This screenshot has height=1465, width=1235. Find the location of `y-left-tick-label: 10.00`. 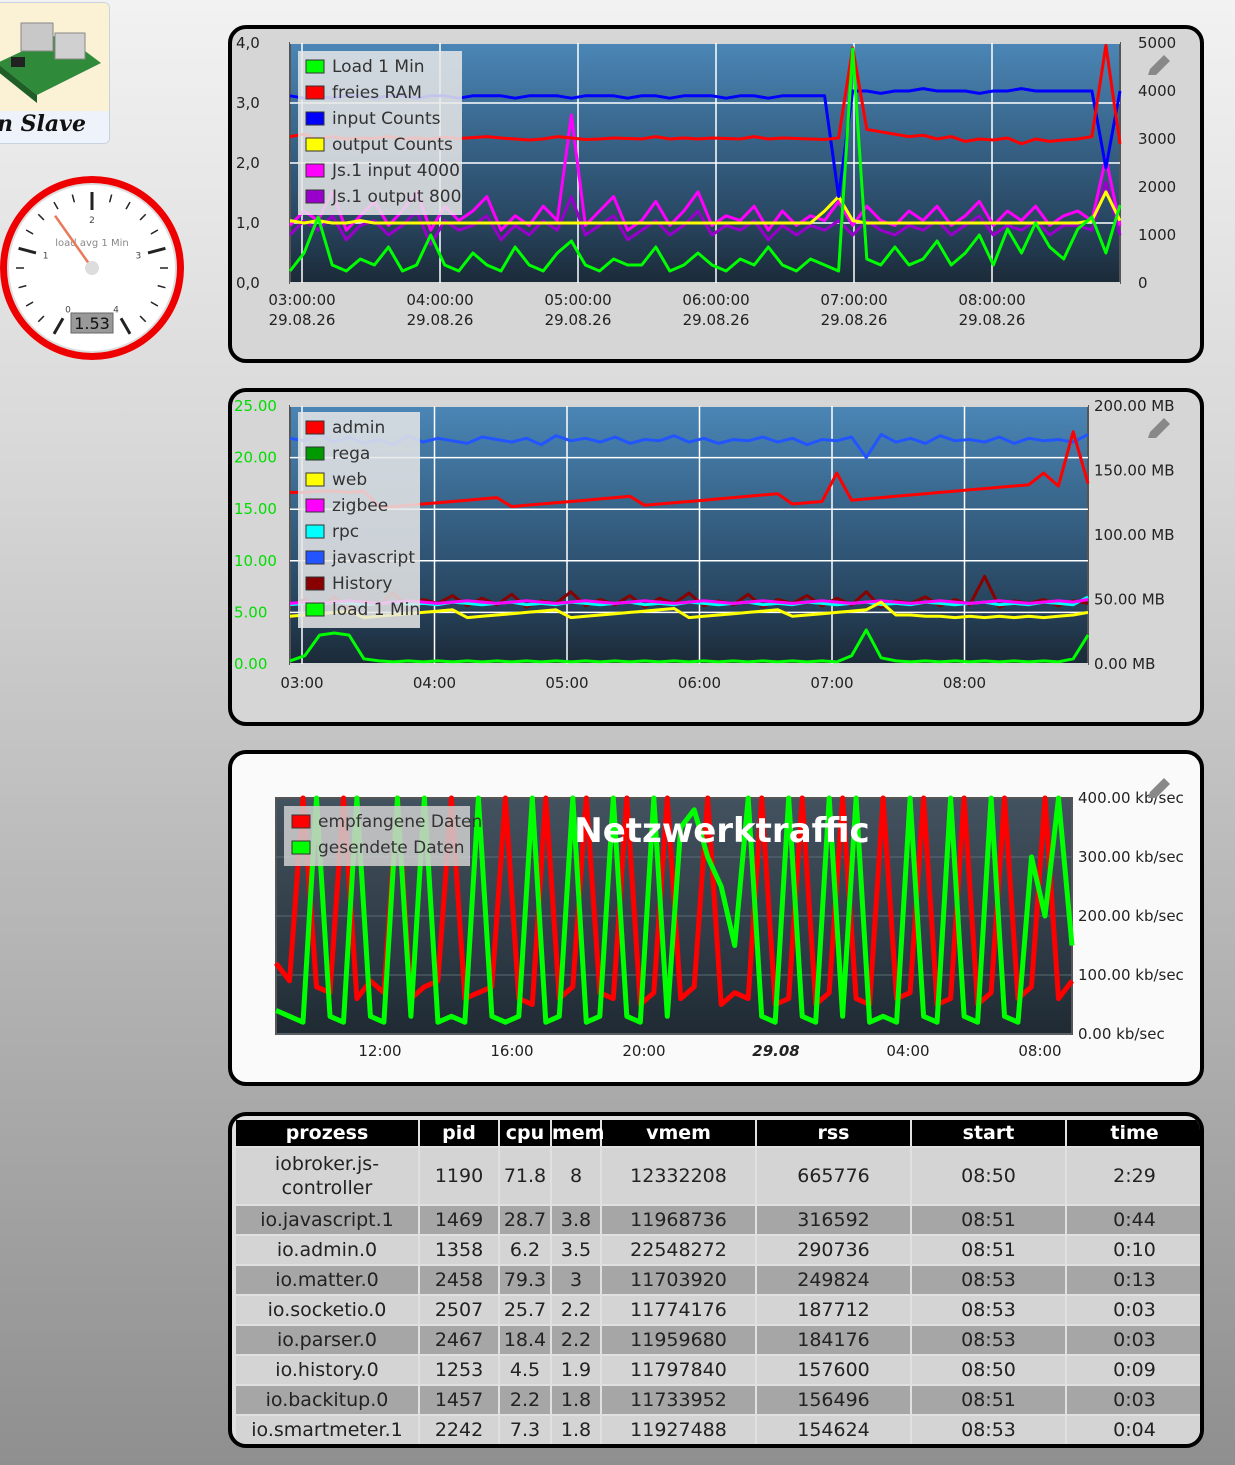

y-left-tick-label: 10.00 is located at coordinates (255, 561).